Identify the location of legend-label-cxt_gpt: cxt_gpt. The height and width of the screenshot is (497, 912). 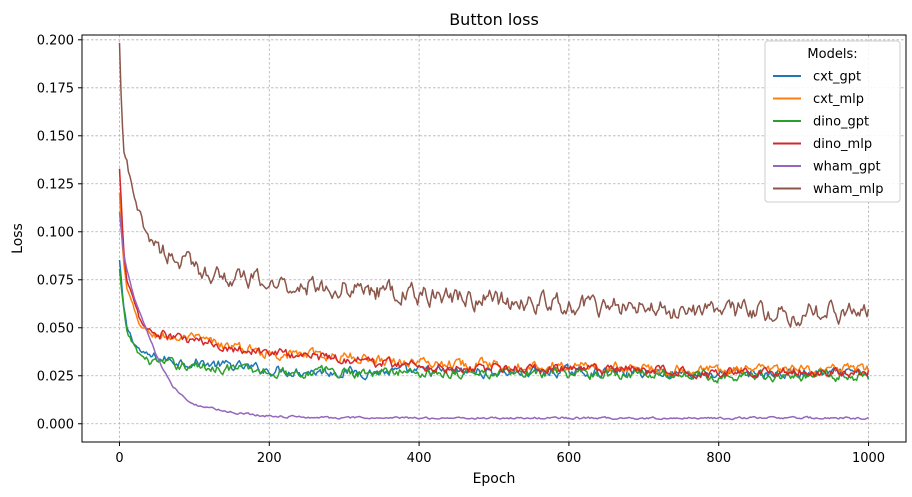
(837, 77).